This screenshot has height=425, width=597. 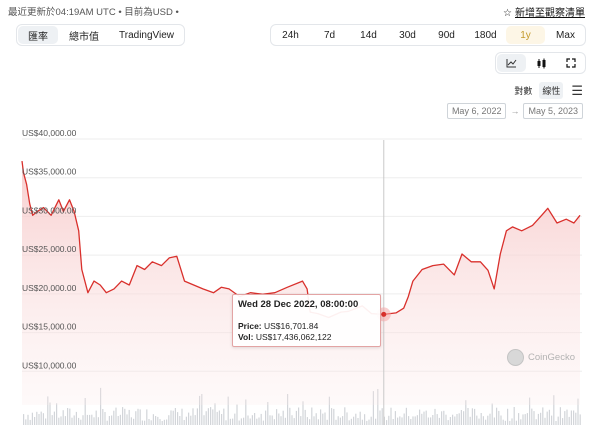 I want to click on star-icon: ☆, so click(x=507, y=13).